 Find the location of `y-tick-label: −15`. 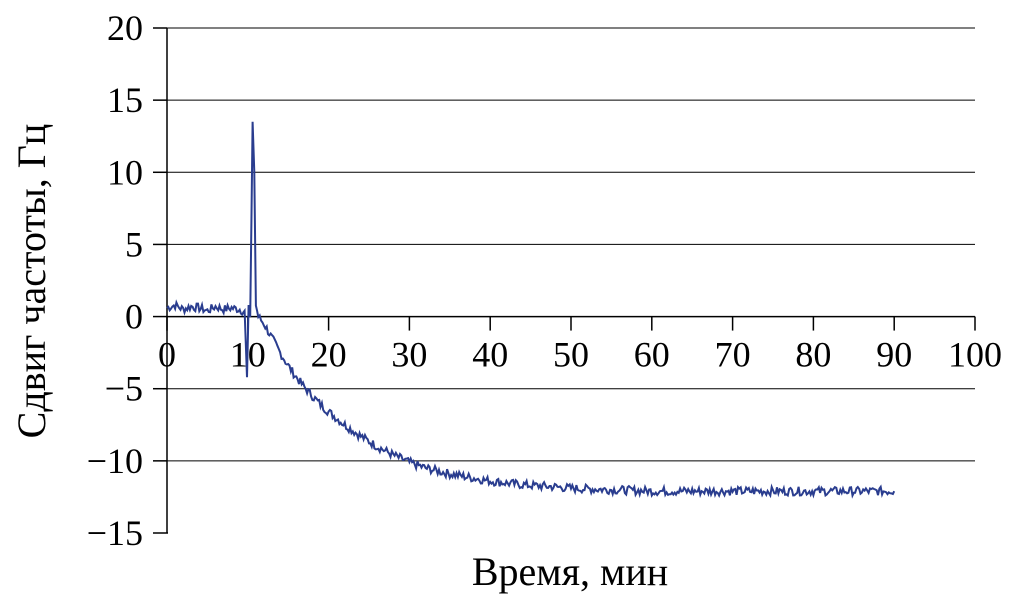

y-tick-label: −15 is located at coordinates (115, 533).